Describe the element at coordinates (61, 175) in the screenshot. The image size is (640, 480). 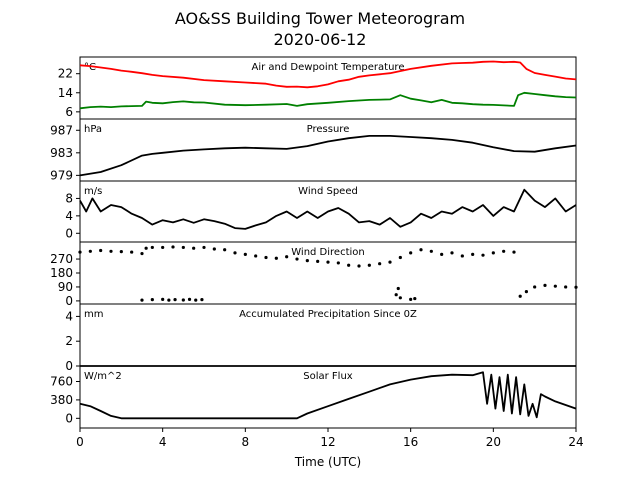
I see `y-tick-label: 979` at that location.